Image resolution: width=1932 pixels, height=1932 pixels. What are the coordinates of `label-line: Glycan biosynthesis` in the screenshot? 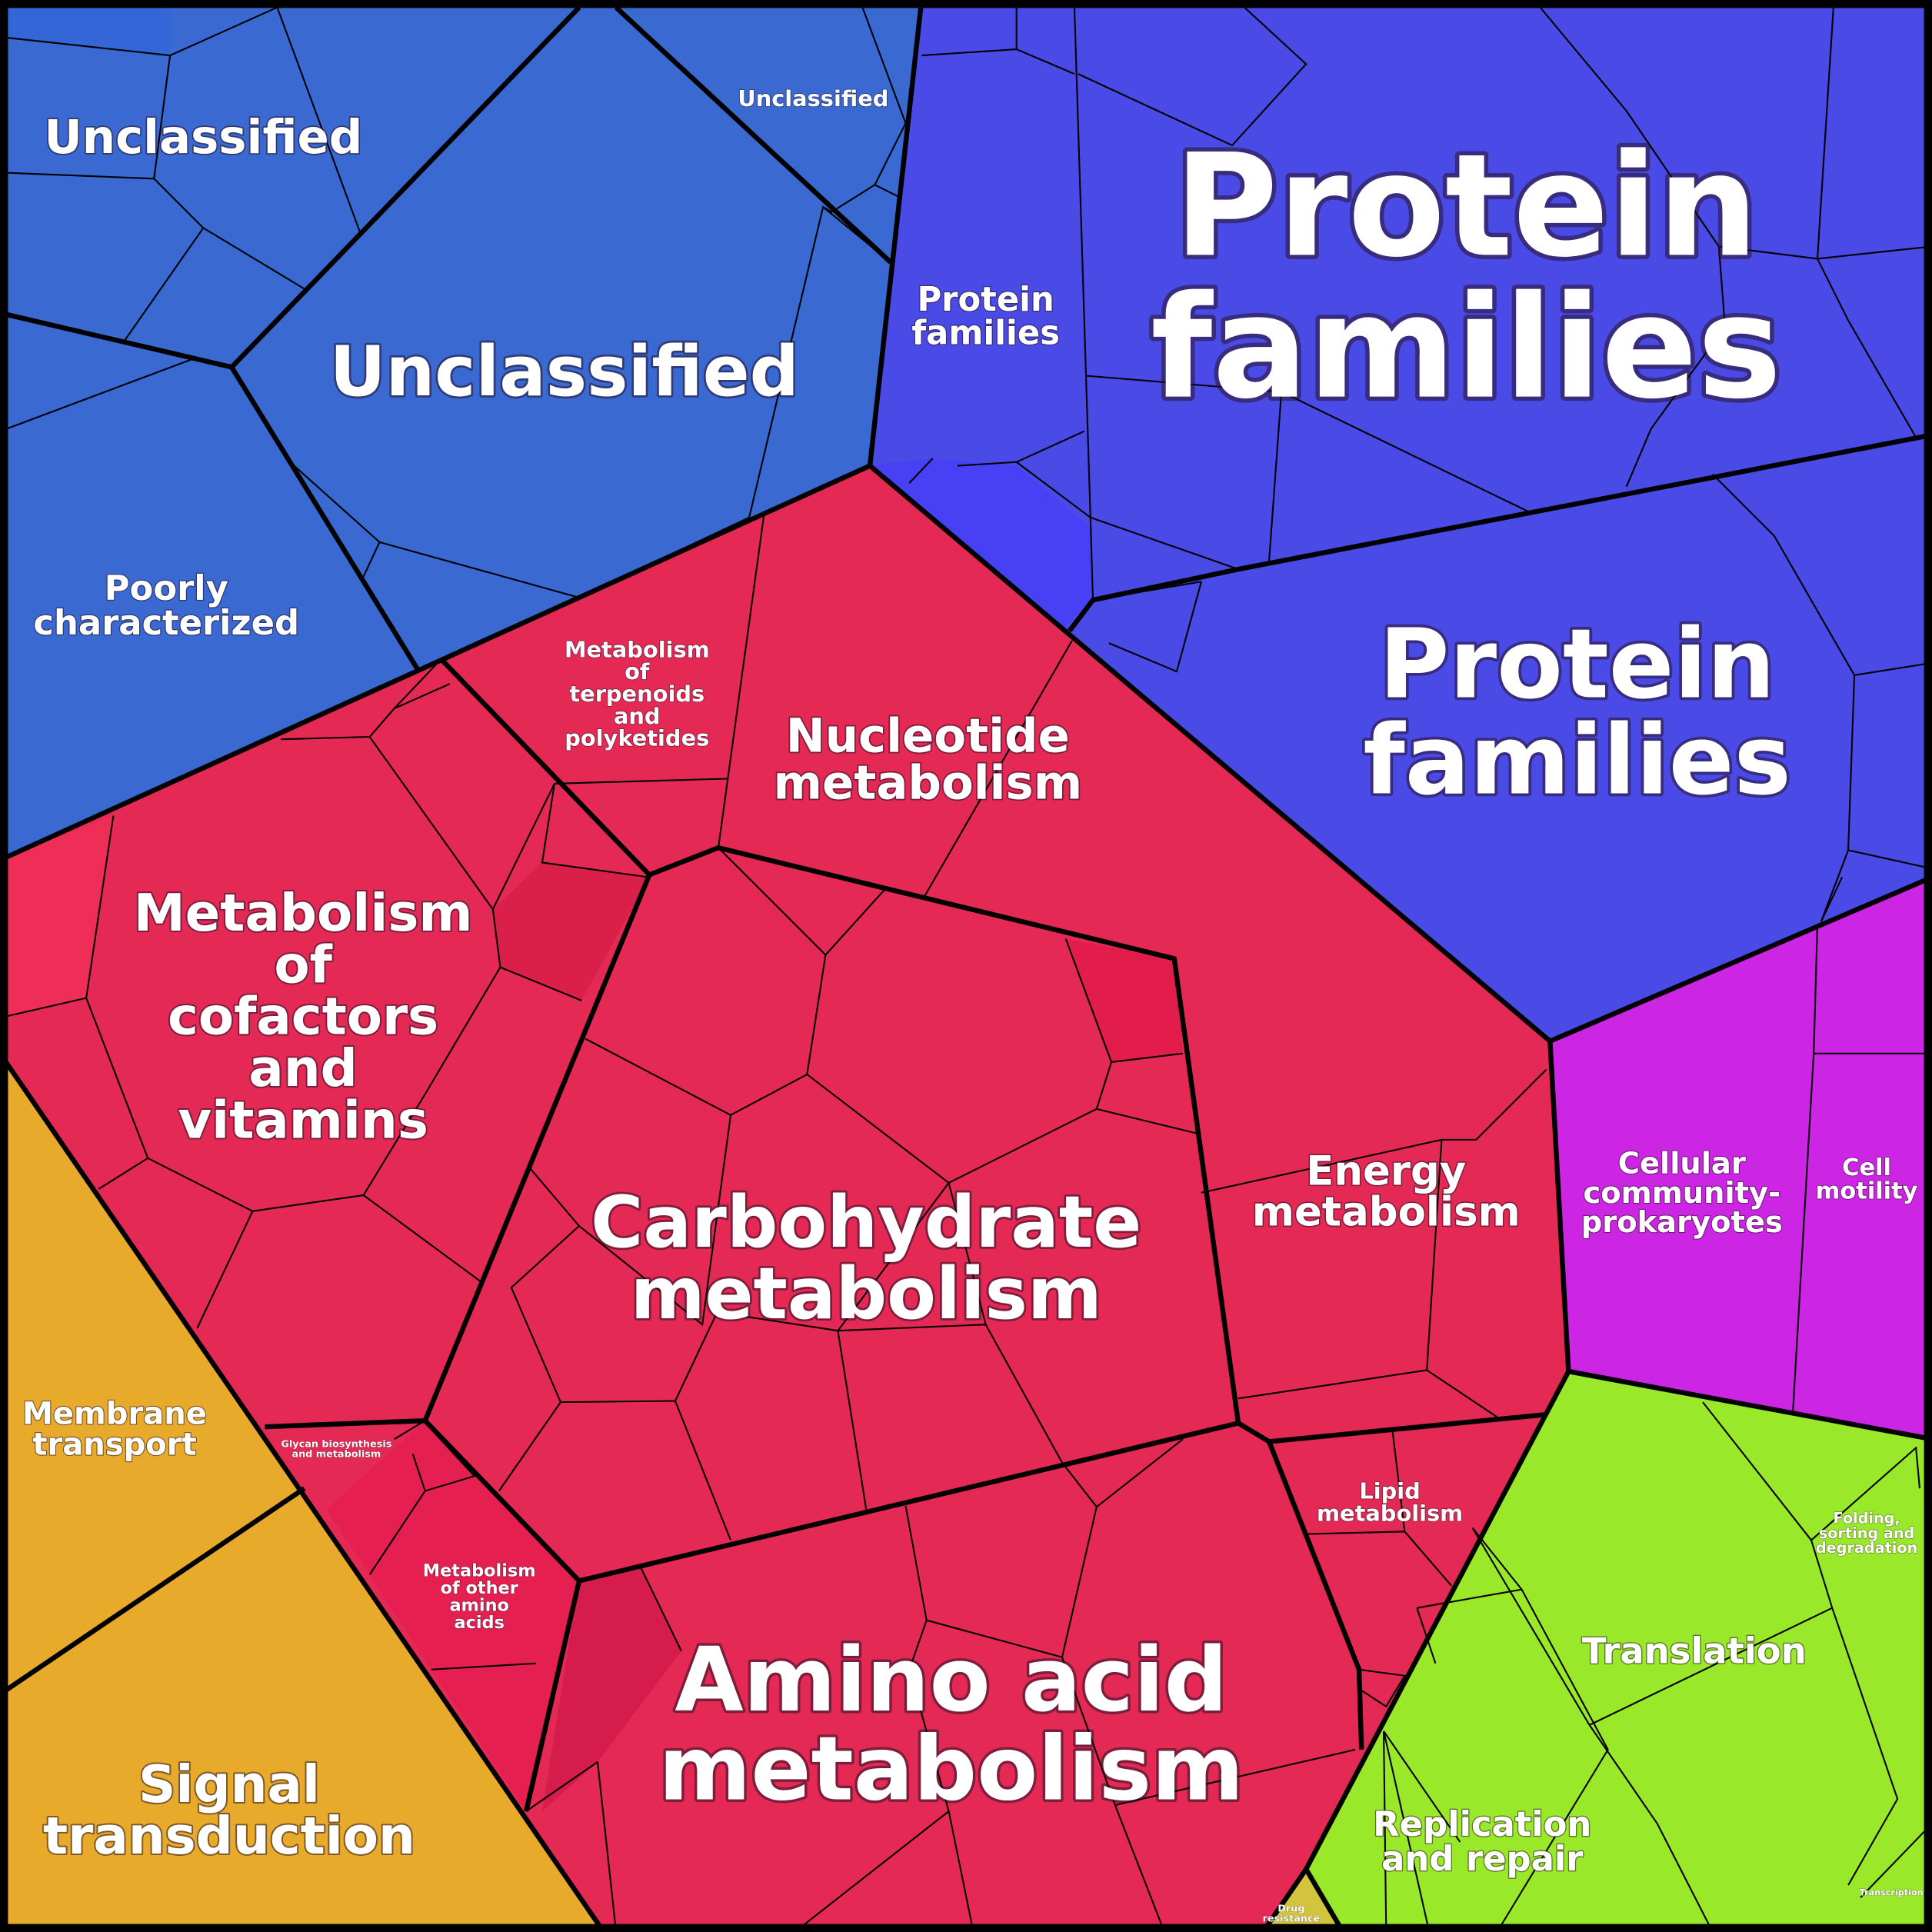 It's located at (336, 1444).